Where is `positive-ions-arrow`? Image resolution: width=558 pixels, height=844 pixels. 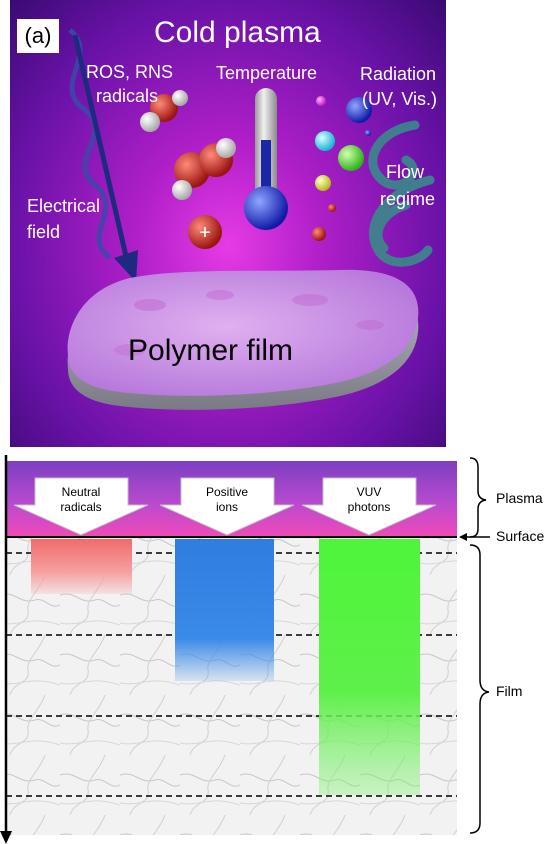
positive-ions-arrow is located at coordinates (227, 506).